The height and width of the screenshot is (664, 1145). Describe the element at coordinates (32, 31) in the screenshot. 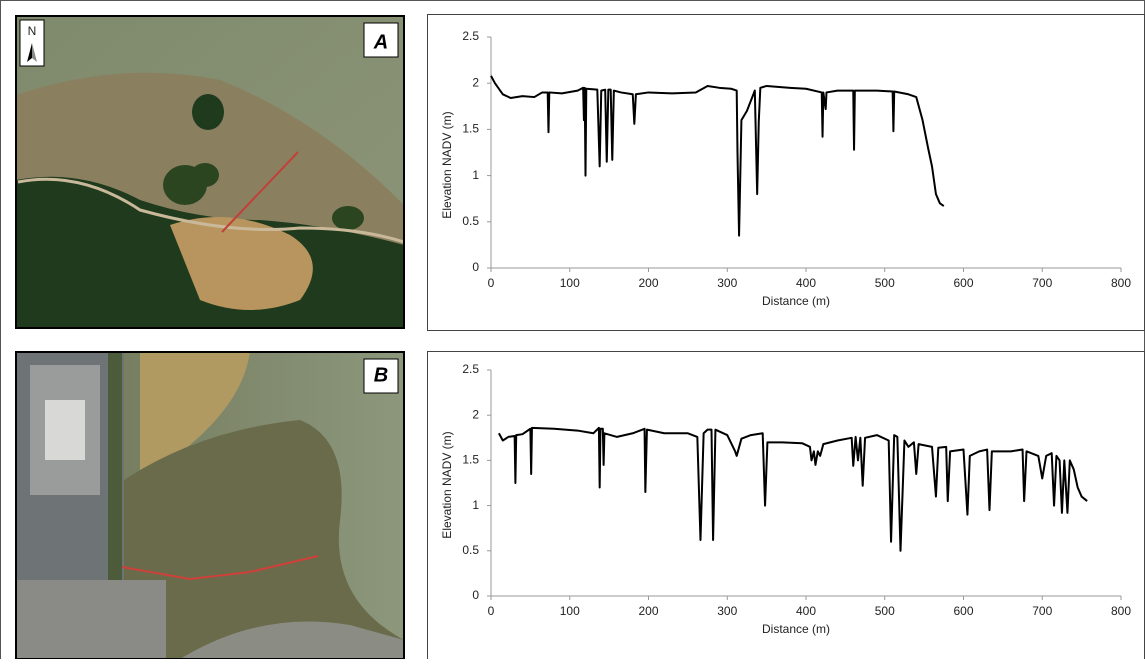

I see `north-label: N` at that location.